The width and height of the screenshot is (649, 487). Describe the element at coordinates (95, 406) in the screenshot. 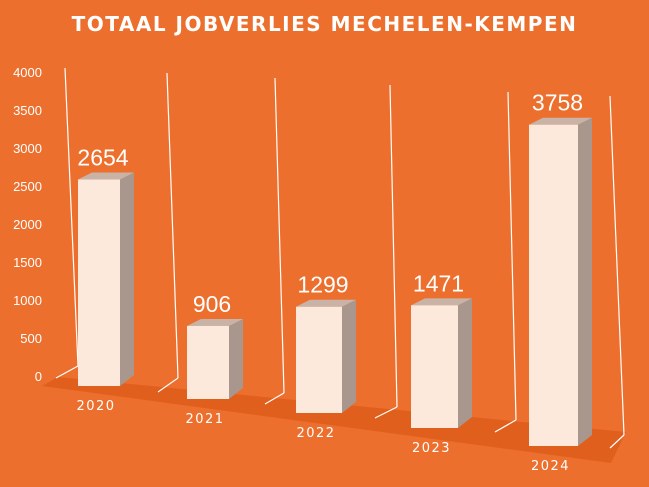

I see `x-tick-label: 2020` at that location.